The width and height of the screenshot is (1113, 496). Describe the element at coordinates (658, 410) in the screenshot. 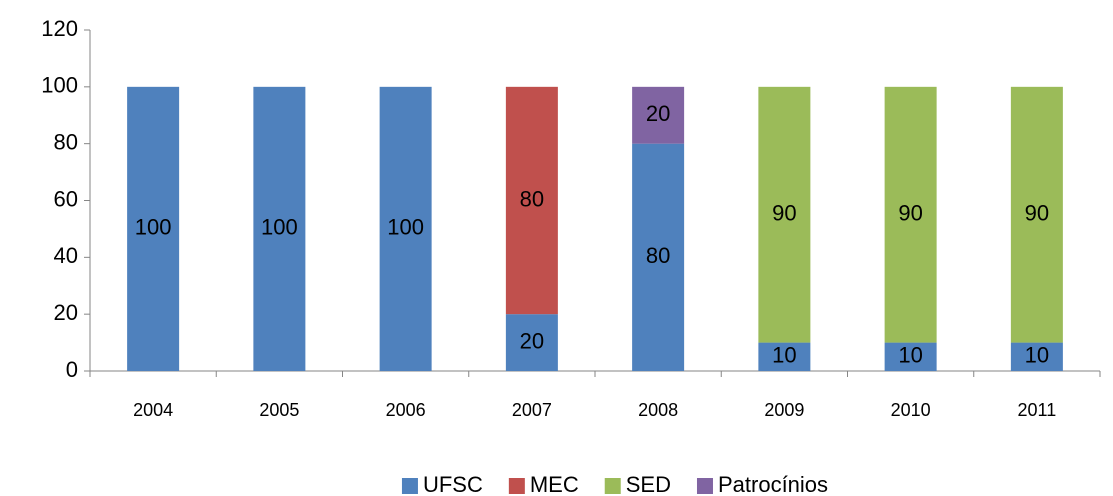

I see `x-tick-label: 2008` at that location.